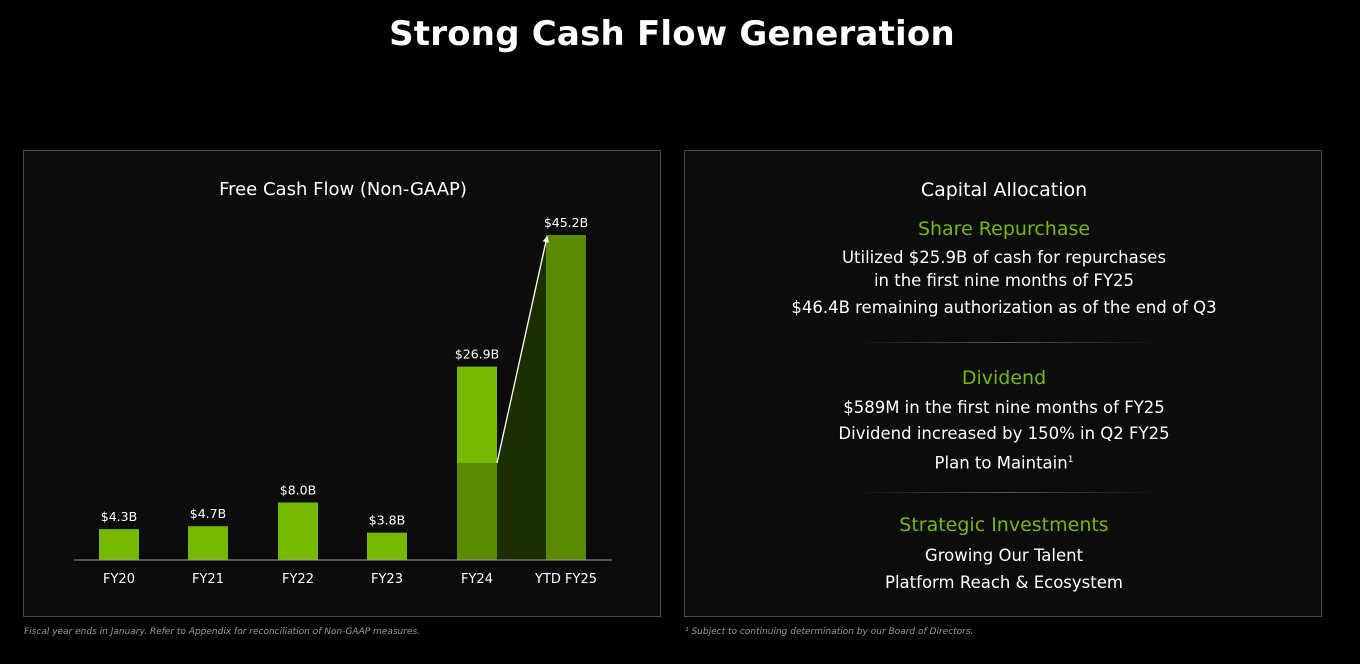 The width and height of the screenshot is (1360, 664). I want to click on share-repurchase-line-2: in the first nine months of FY25, so click(1004, 280).